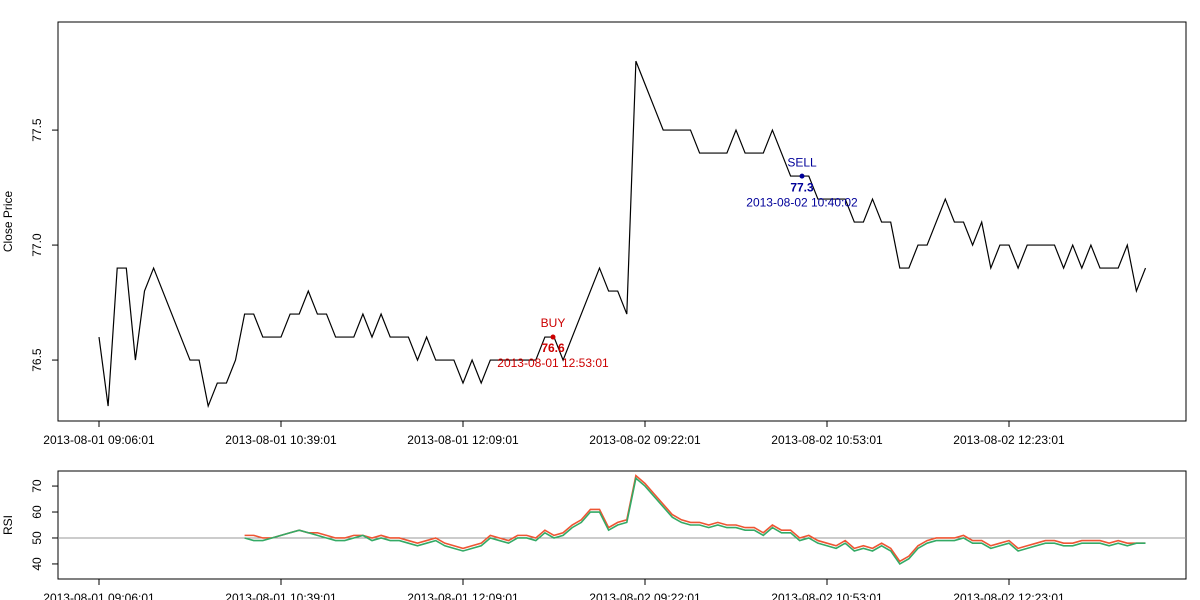 The image size is (1200, 600). I want to click on y-axis-title: RSI, so click(8, 525).